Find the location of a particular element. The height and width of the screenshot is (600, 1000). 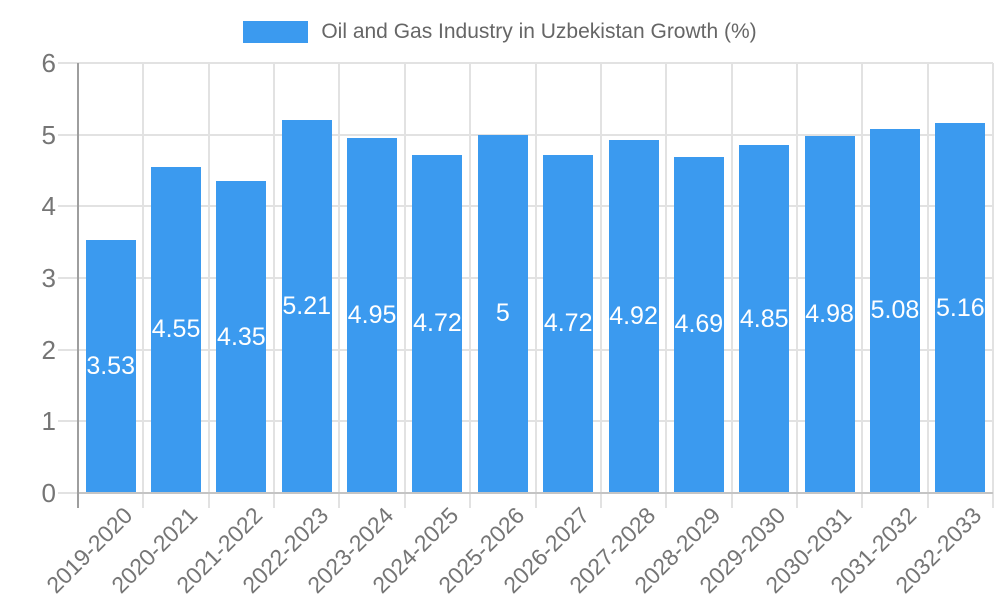

bar: 4.85 is located at coordinates (764, 319).